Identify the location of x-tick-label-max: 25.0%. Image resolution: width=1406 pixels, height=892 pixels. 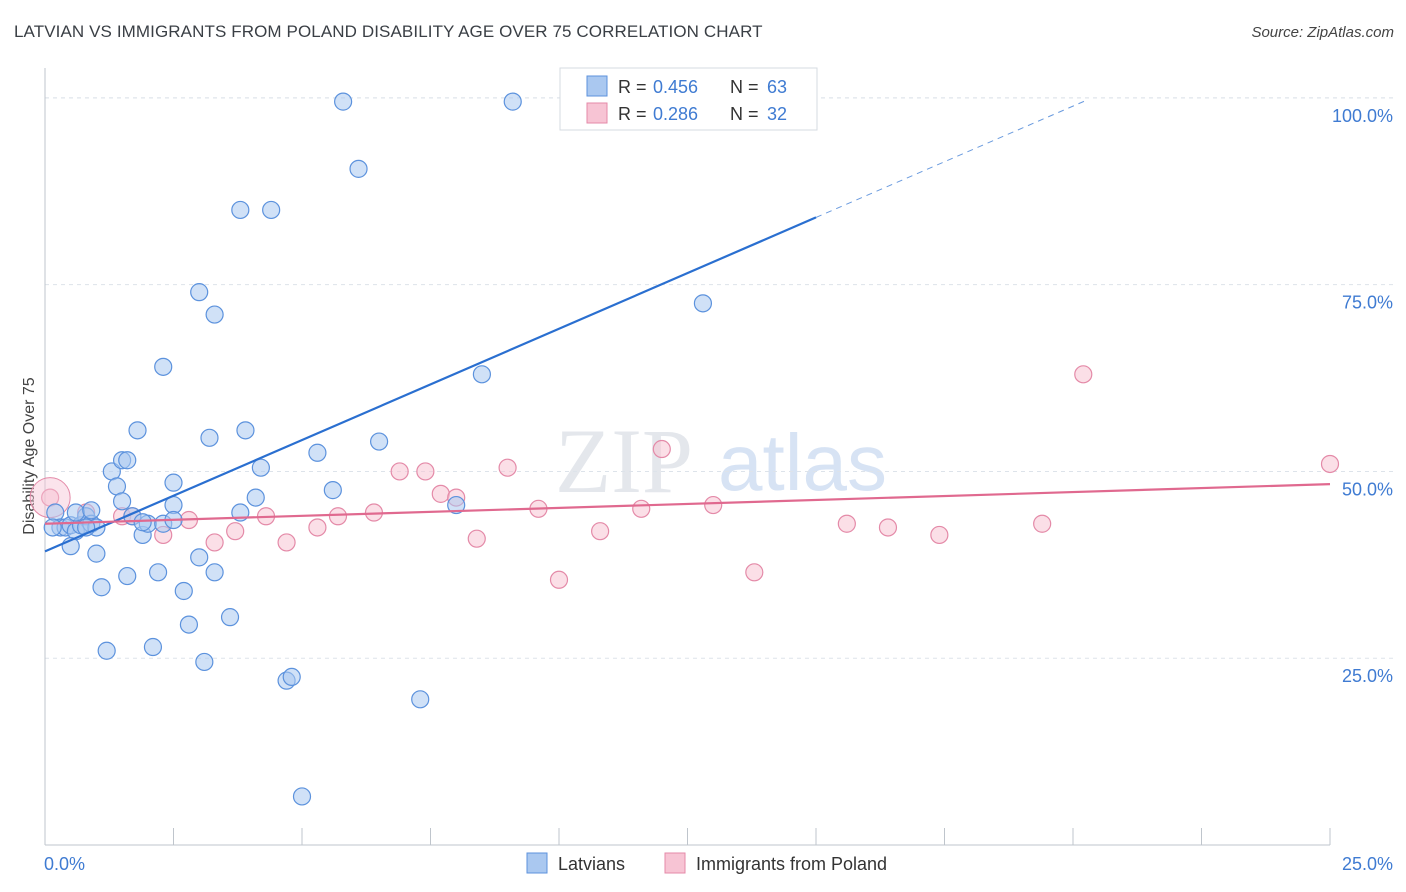
(1367, 864).